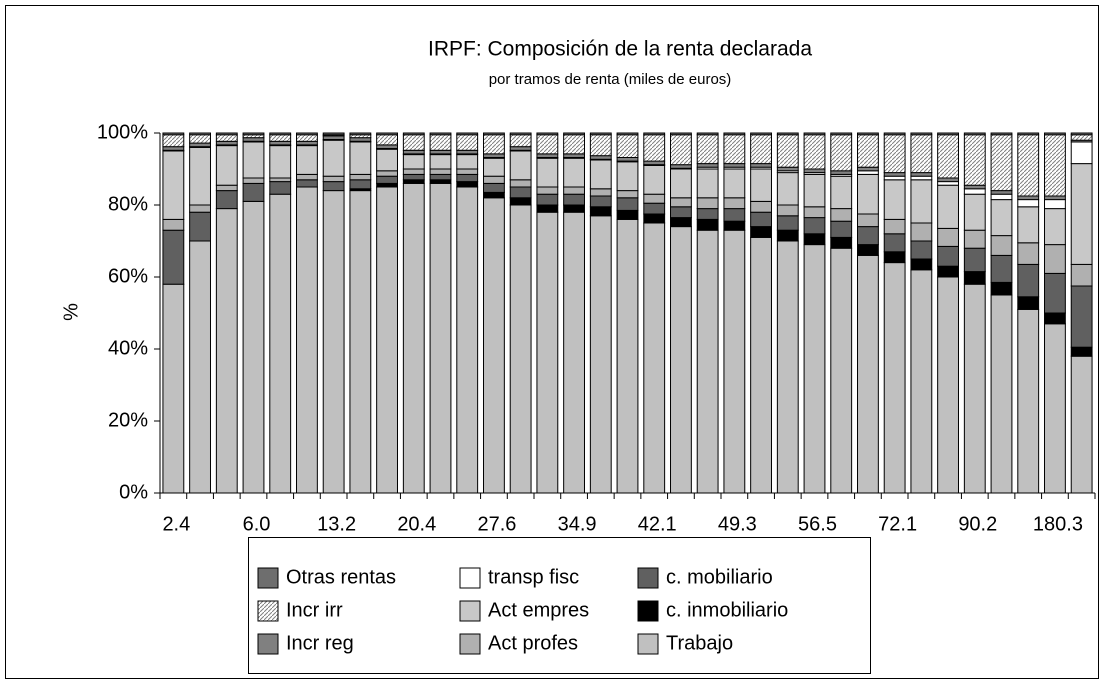 This screenshot has height=684, width=1104. What do you see at coordinates (128, 348) in the screenshot?
I see `y-tick-label: 40%` at bounding box center [128, 348].